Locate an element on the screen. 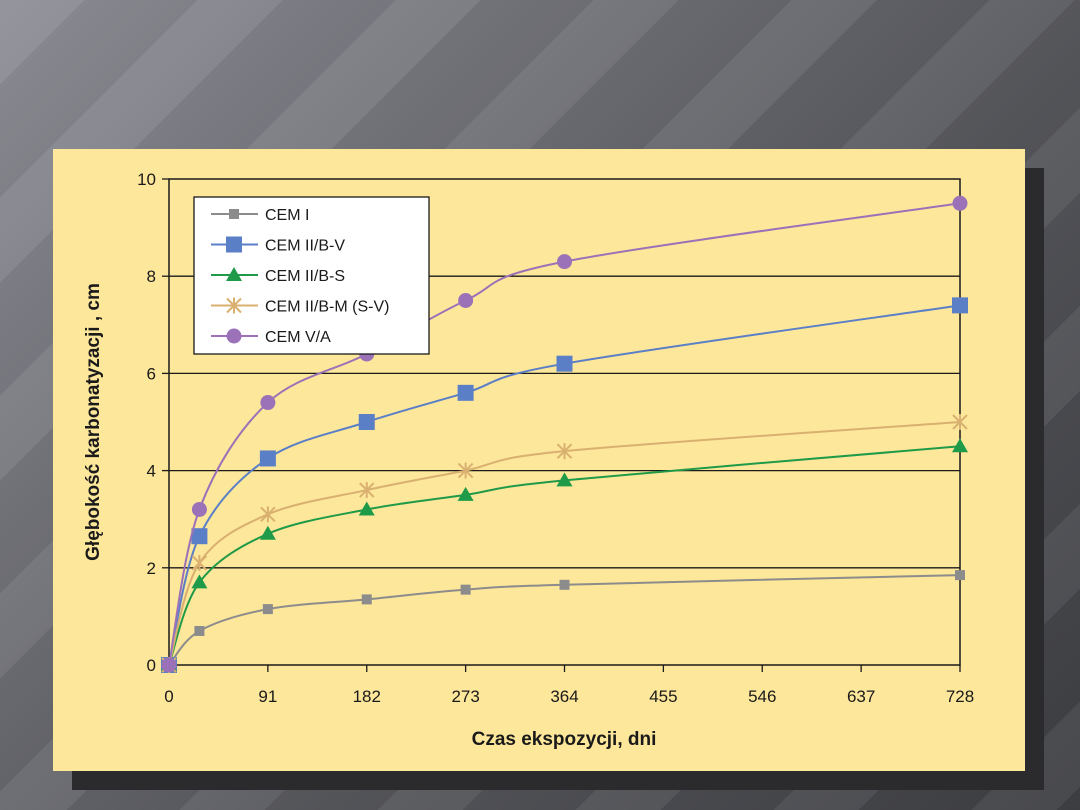 The height and width of the screenshot is (810, 1080). series-line is located at coordinates (564, 620).